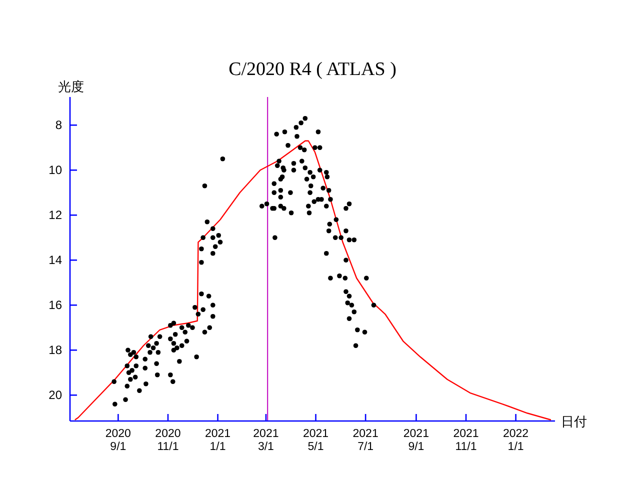 The image size is (640, 480). I want to click on xtick: 2021 9/1, so click(416, 440).